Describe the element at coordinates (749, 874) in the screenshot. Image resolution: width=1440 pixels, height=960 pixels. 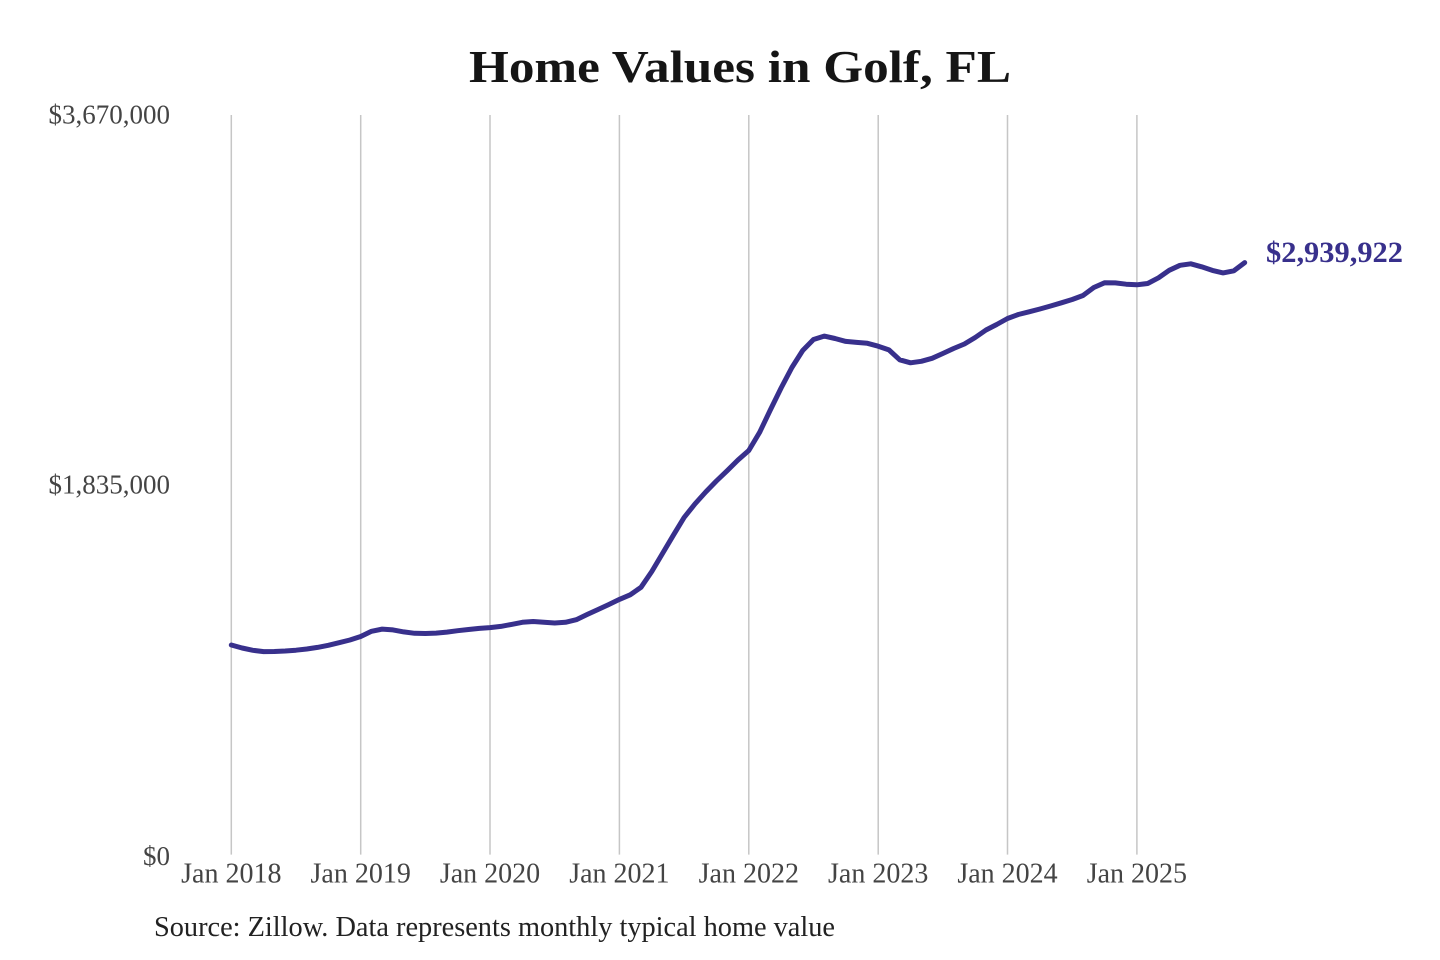
I see `svg-text: Jan 2022` at that location.